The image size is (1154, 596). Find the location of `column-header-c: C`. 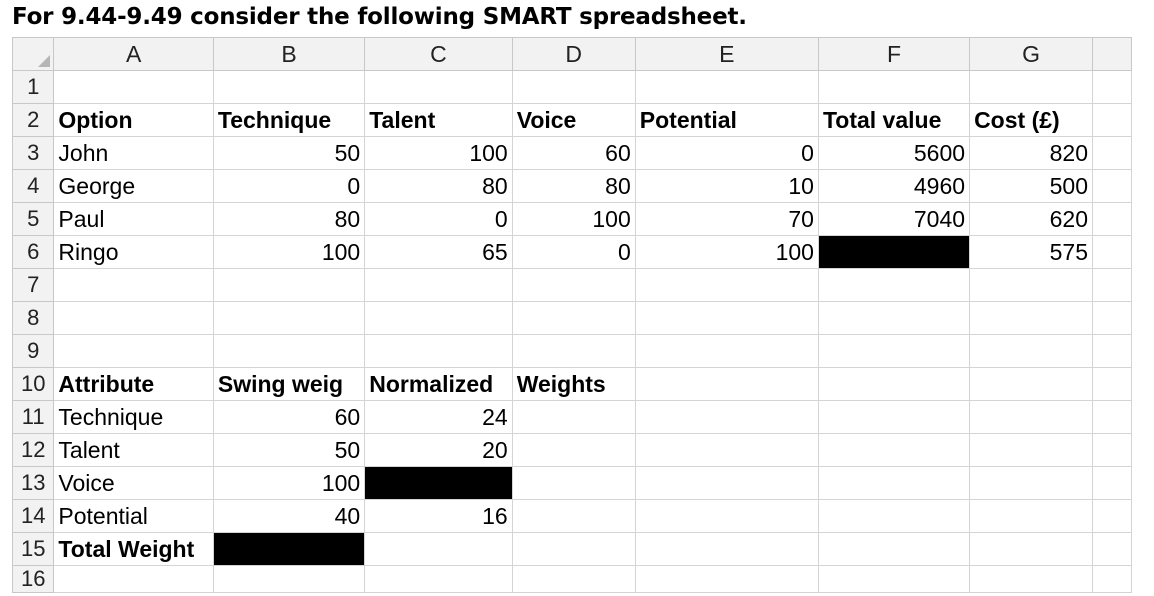

column-header-c: C is located at coordinates (438, 54).